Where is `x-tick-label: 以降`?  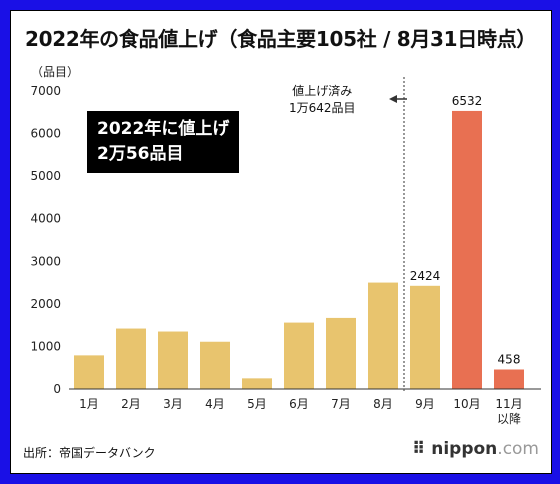
x-tick-label: 以降 is located at coordinates (509, 419).